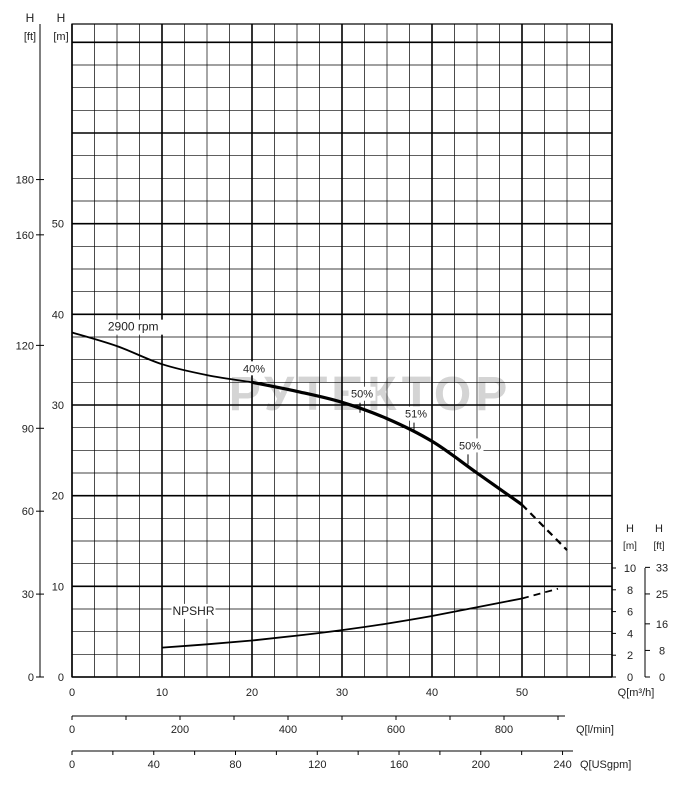 The height and width of the screenshot is (800, 697). I want to click on npshr-ft-tick-label: 33, so click(662, 568).